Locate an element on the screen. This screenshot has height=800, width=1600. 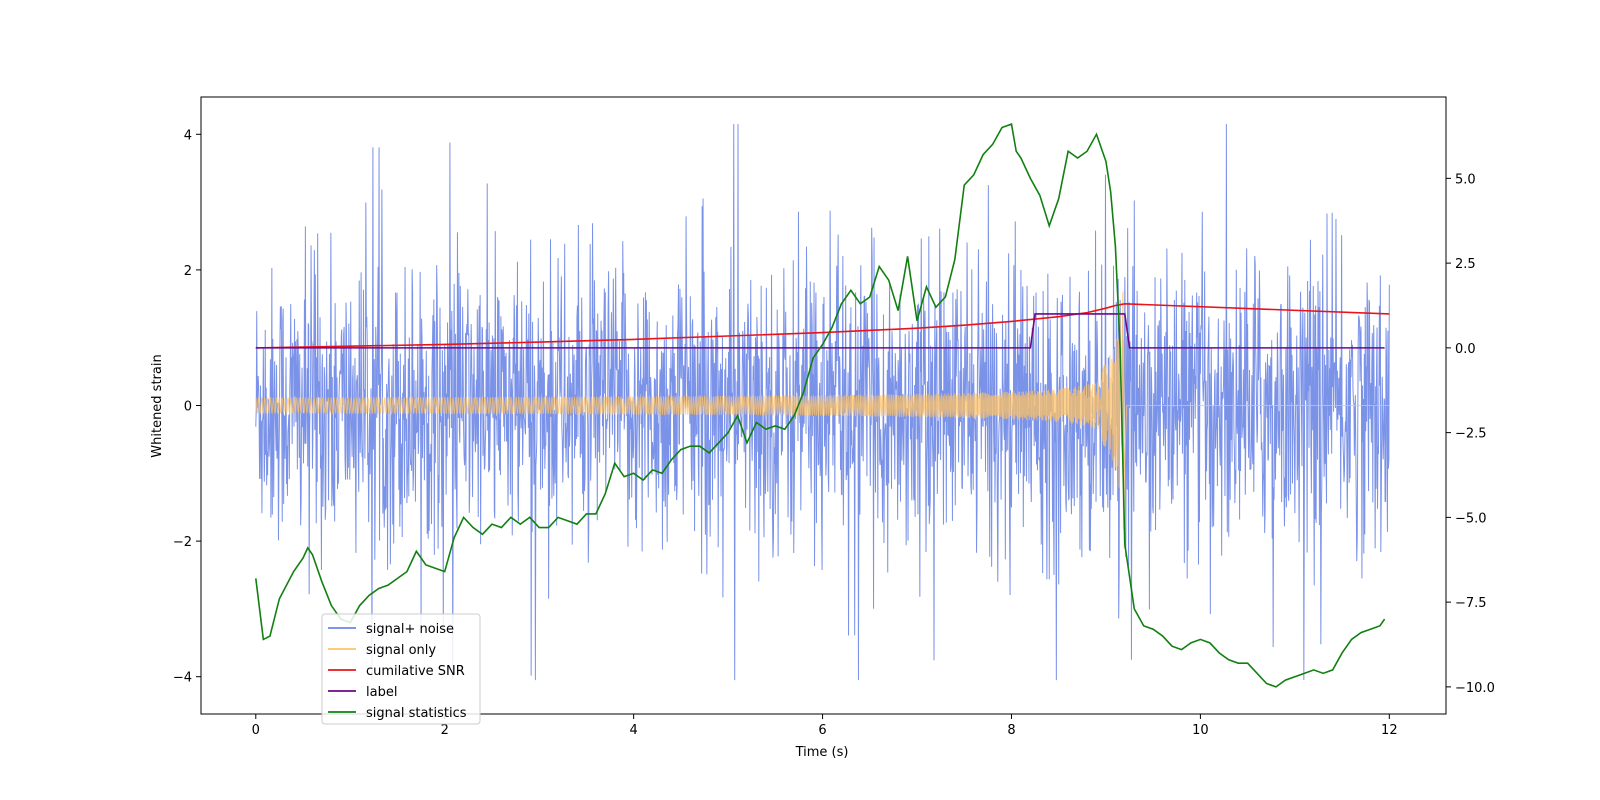
legend-item: signal+ noise is located at coordinates (391, 629).